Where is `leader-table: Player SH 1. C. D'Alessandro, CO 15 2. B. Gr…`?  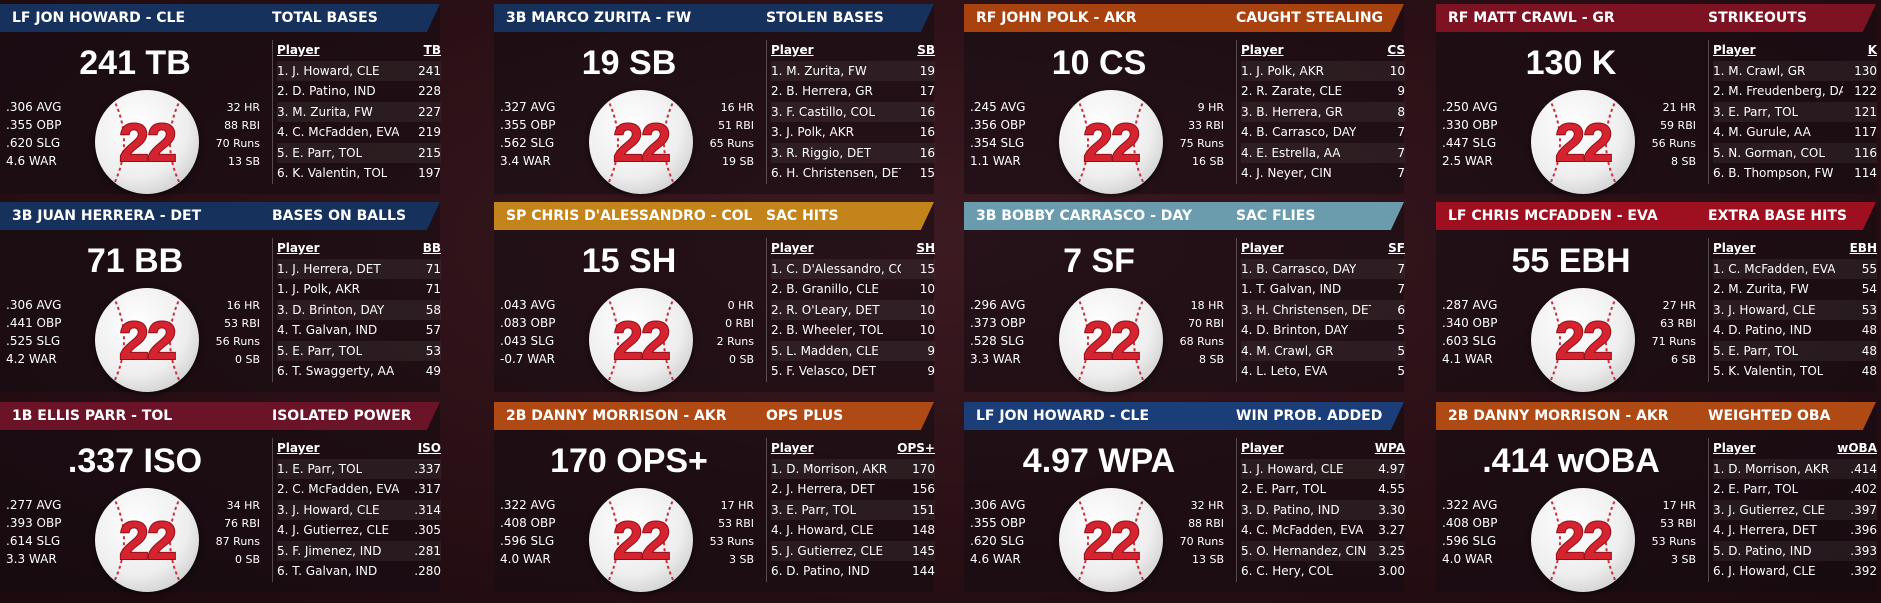
leader-table: Player SH 1. C. D'Alessandro, CO 15 2. B. Gr… is located at coordinates (850, 310).